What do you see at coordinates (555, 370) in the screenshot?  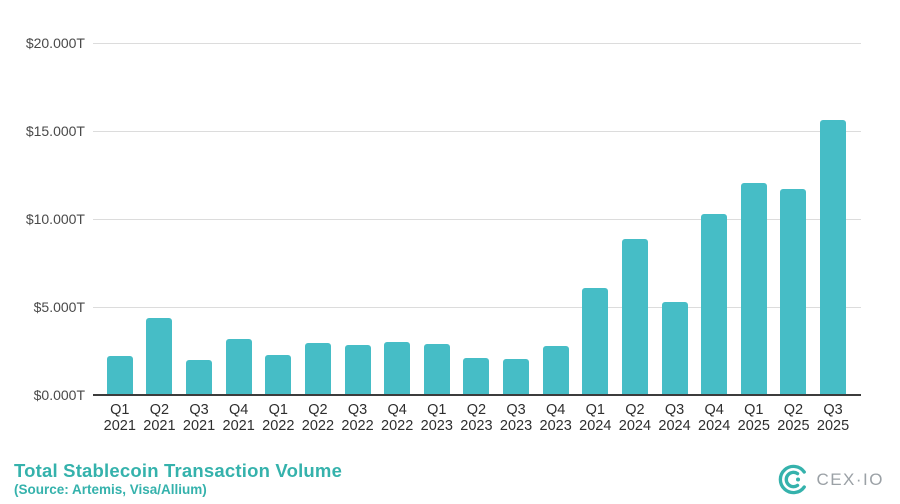 I see `bar-q4-2023` at bounding box center [555, 370].